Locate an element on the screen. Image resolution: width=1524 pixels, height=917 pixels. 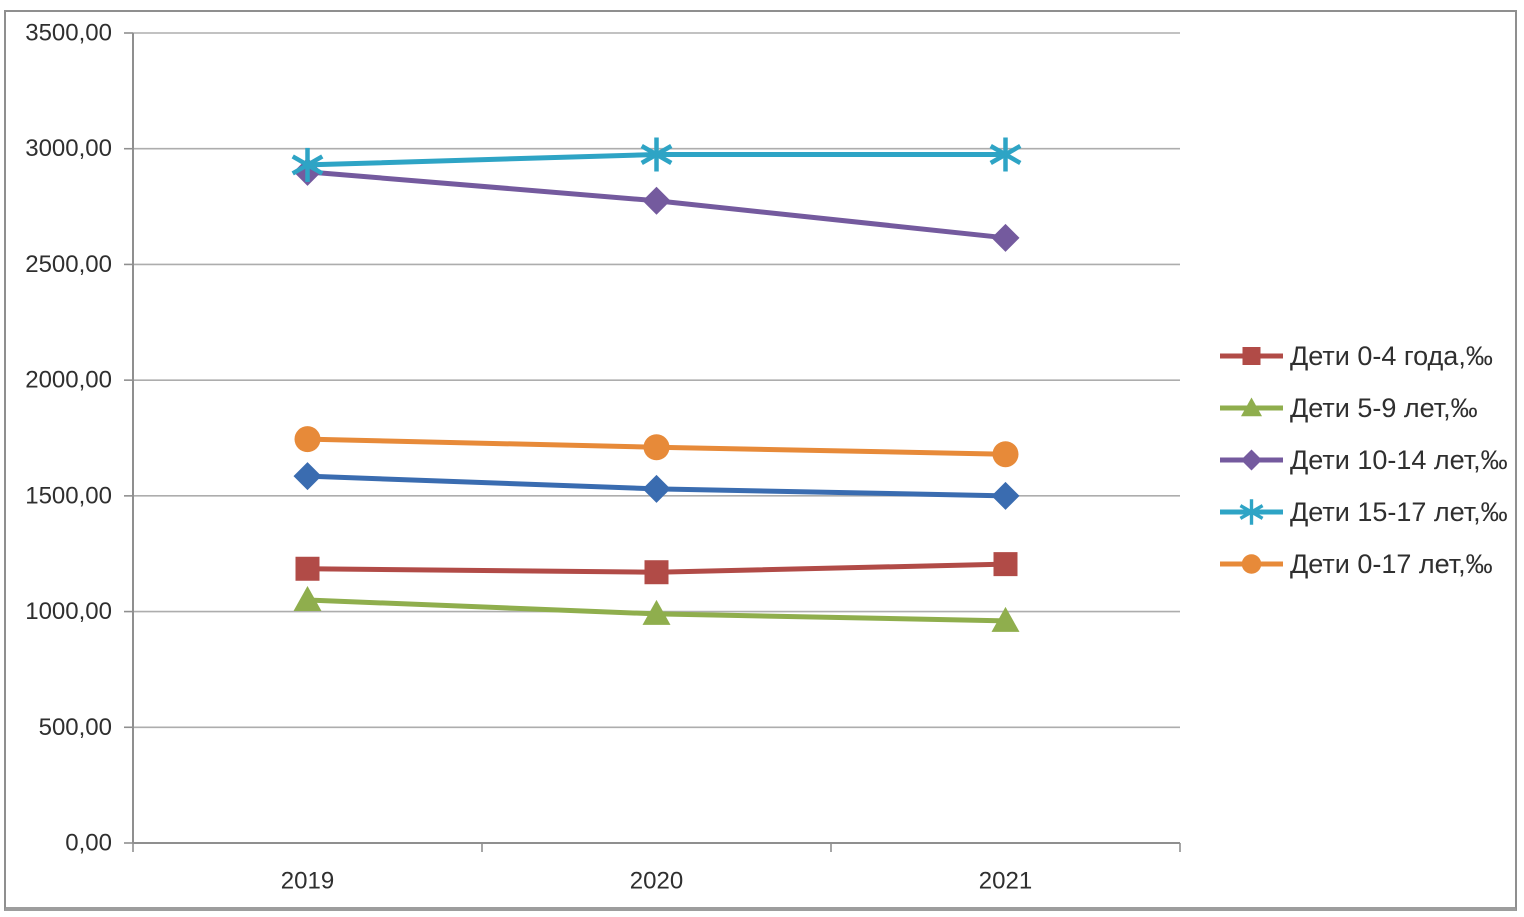
x-axis-label: 2019 is located at coordinates (307, 881).